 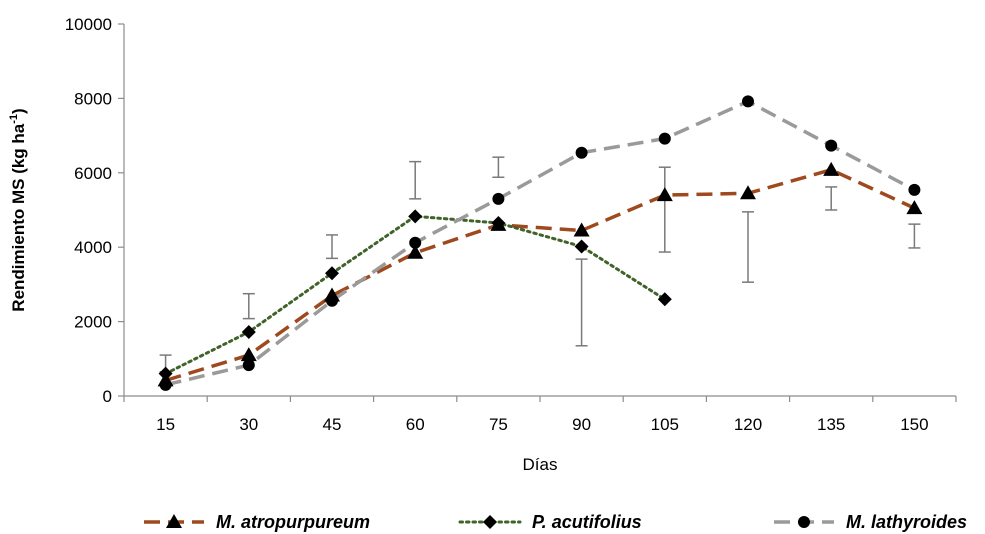 What do you see at coordinates (93, 173) in the screenshot?
I see `y-tick-label: 6000` at bounding box center [93, 173].